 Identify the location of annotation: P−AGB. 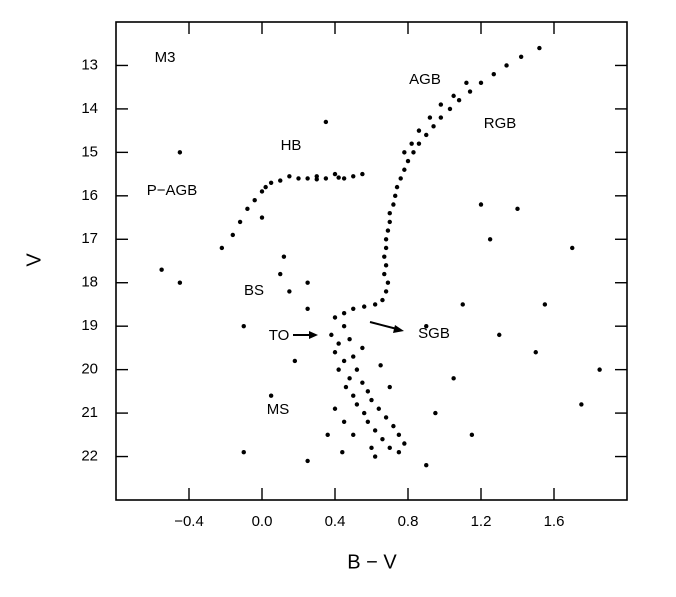
(172, 190).